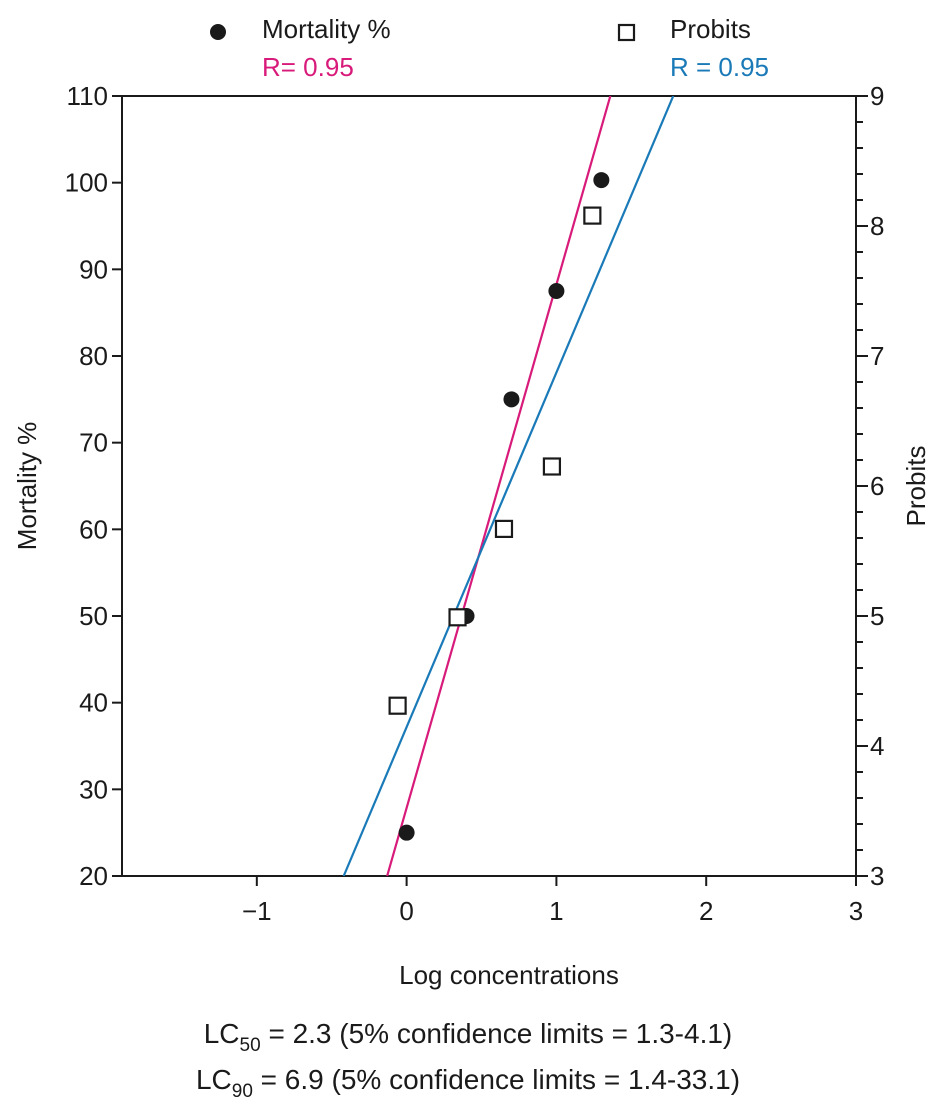  What do you see at coordinates (877, 226) in the screenshot?
I see `y2-tick-label: 8` at bounding box center [877, 226].